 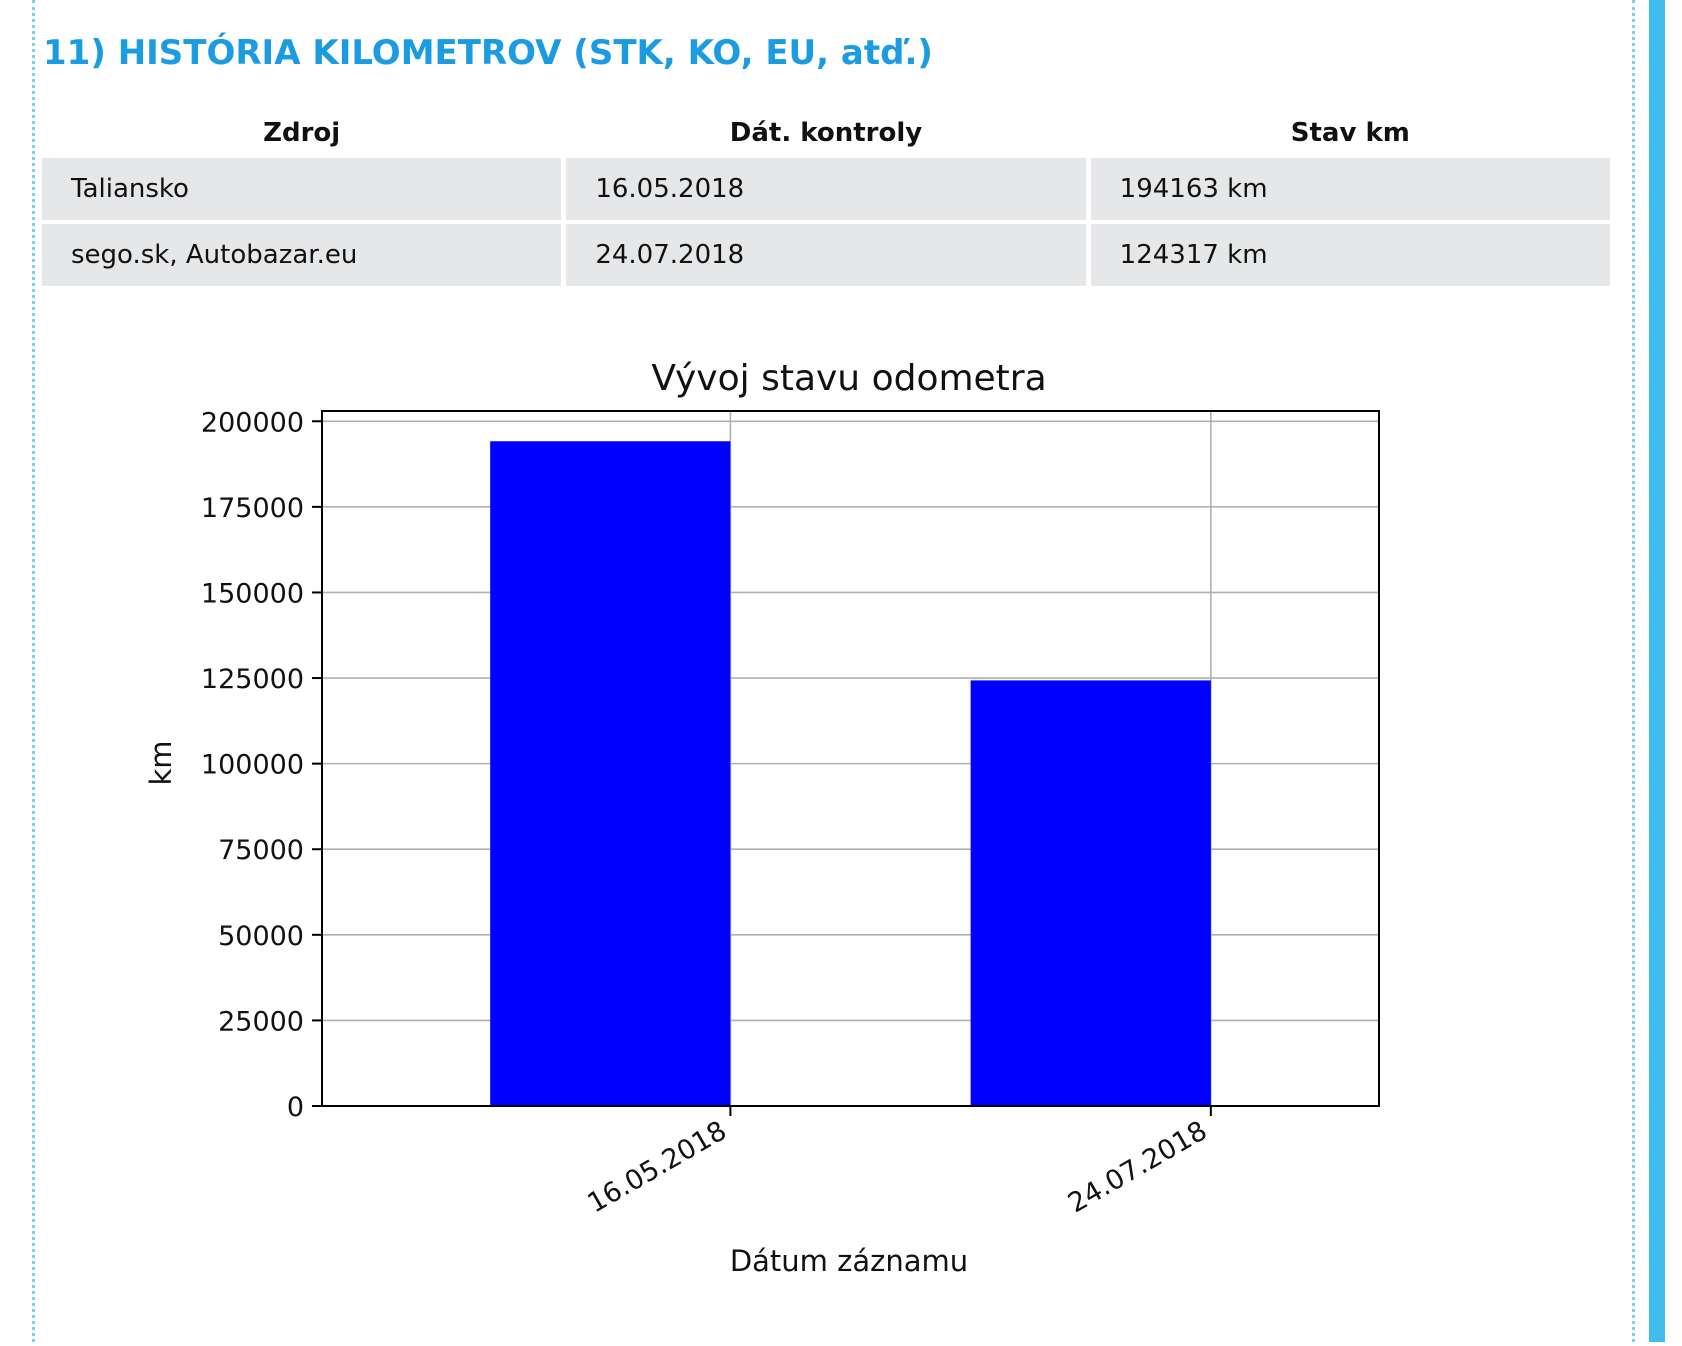 What do you see at coordinates (897, 1162) in the screenshot?
I see `x-axis-ticks: 16.05.2018 24.07.2018` at bounding box center [897, 1162].